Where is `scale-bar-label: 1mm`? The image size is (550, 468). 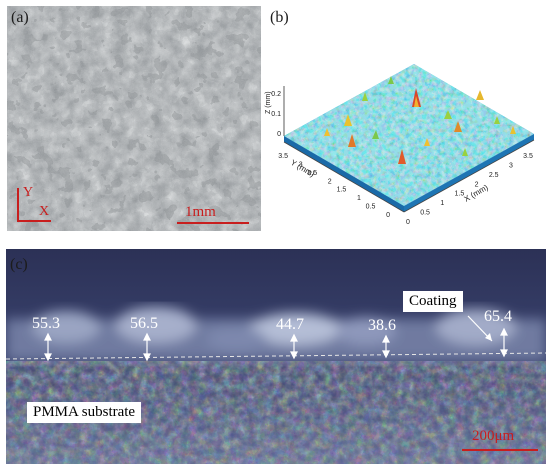
scale-bar-label: 1mm is located at coordinates (200, 212).